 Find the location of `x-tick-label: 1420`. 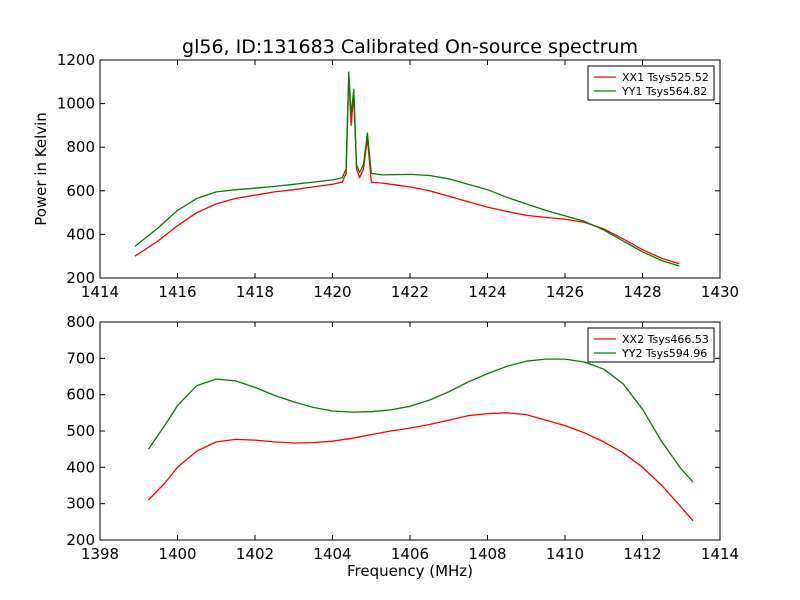

x-tick-label: 1420 is located at coordinates (332, 292).